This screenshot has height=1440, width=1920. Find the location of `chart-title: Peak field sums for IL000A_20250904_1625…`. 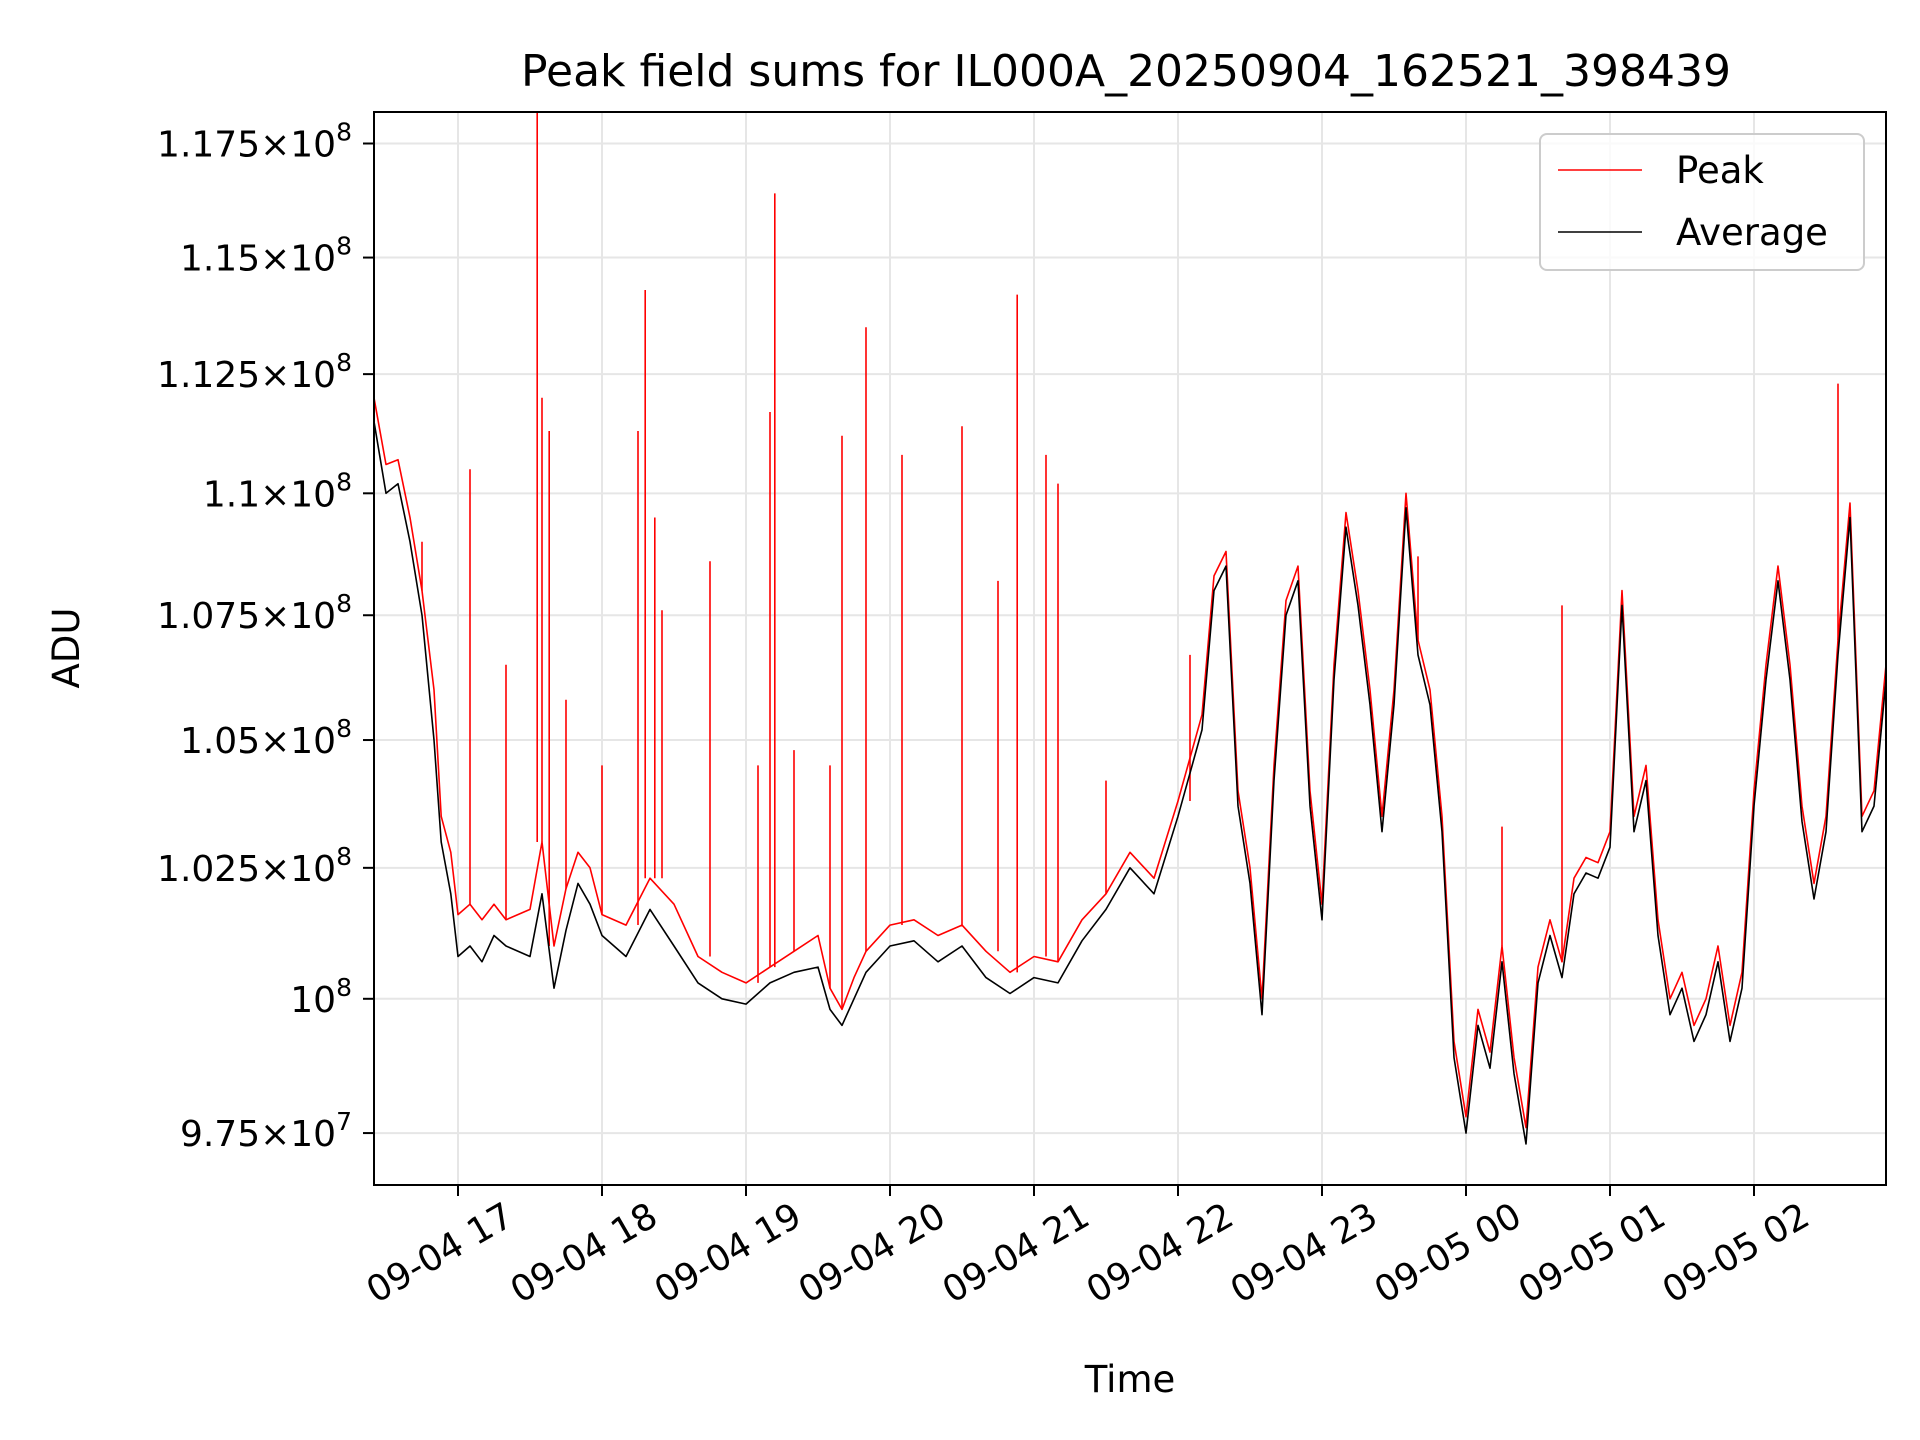

chart-title: Peak field sums for IL000A_20250904_1625… is located at coordinates (1126, 71).